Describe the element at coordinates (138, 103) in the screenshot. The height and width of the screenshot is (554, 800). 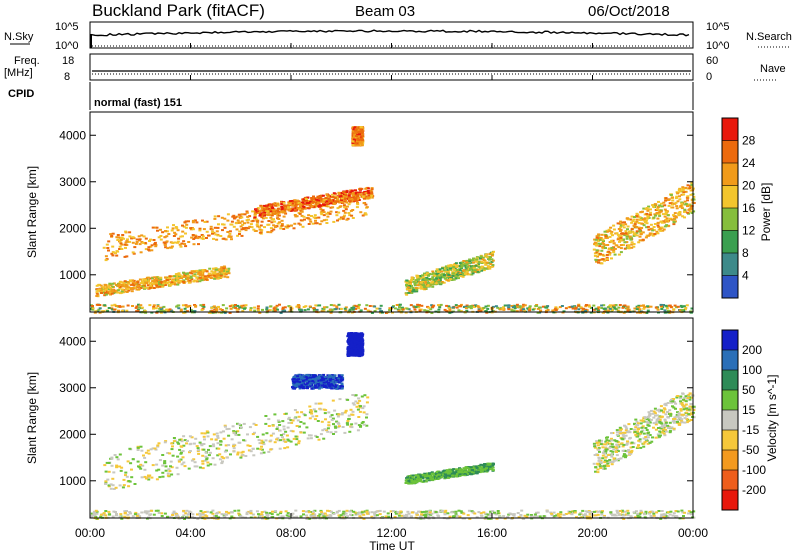
I see `cpid-text: normal (fast) 151` at that location.